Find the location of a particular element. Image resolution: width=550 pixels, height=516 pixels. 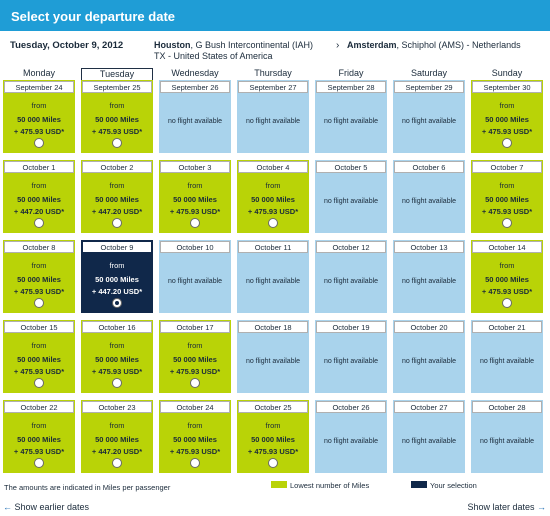

date-cell: October 14 from 50 000 Miles + 475.93 USD* is located at coordinates (507, 276).